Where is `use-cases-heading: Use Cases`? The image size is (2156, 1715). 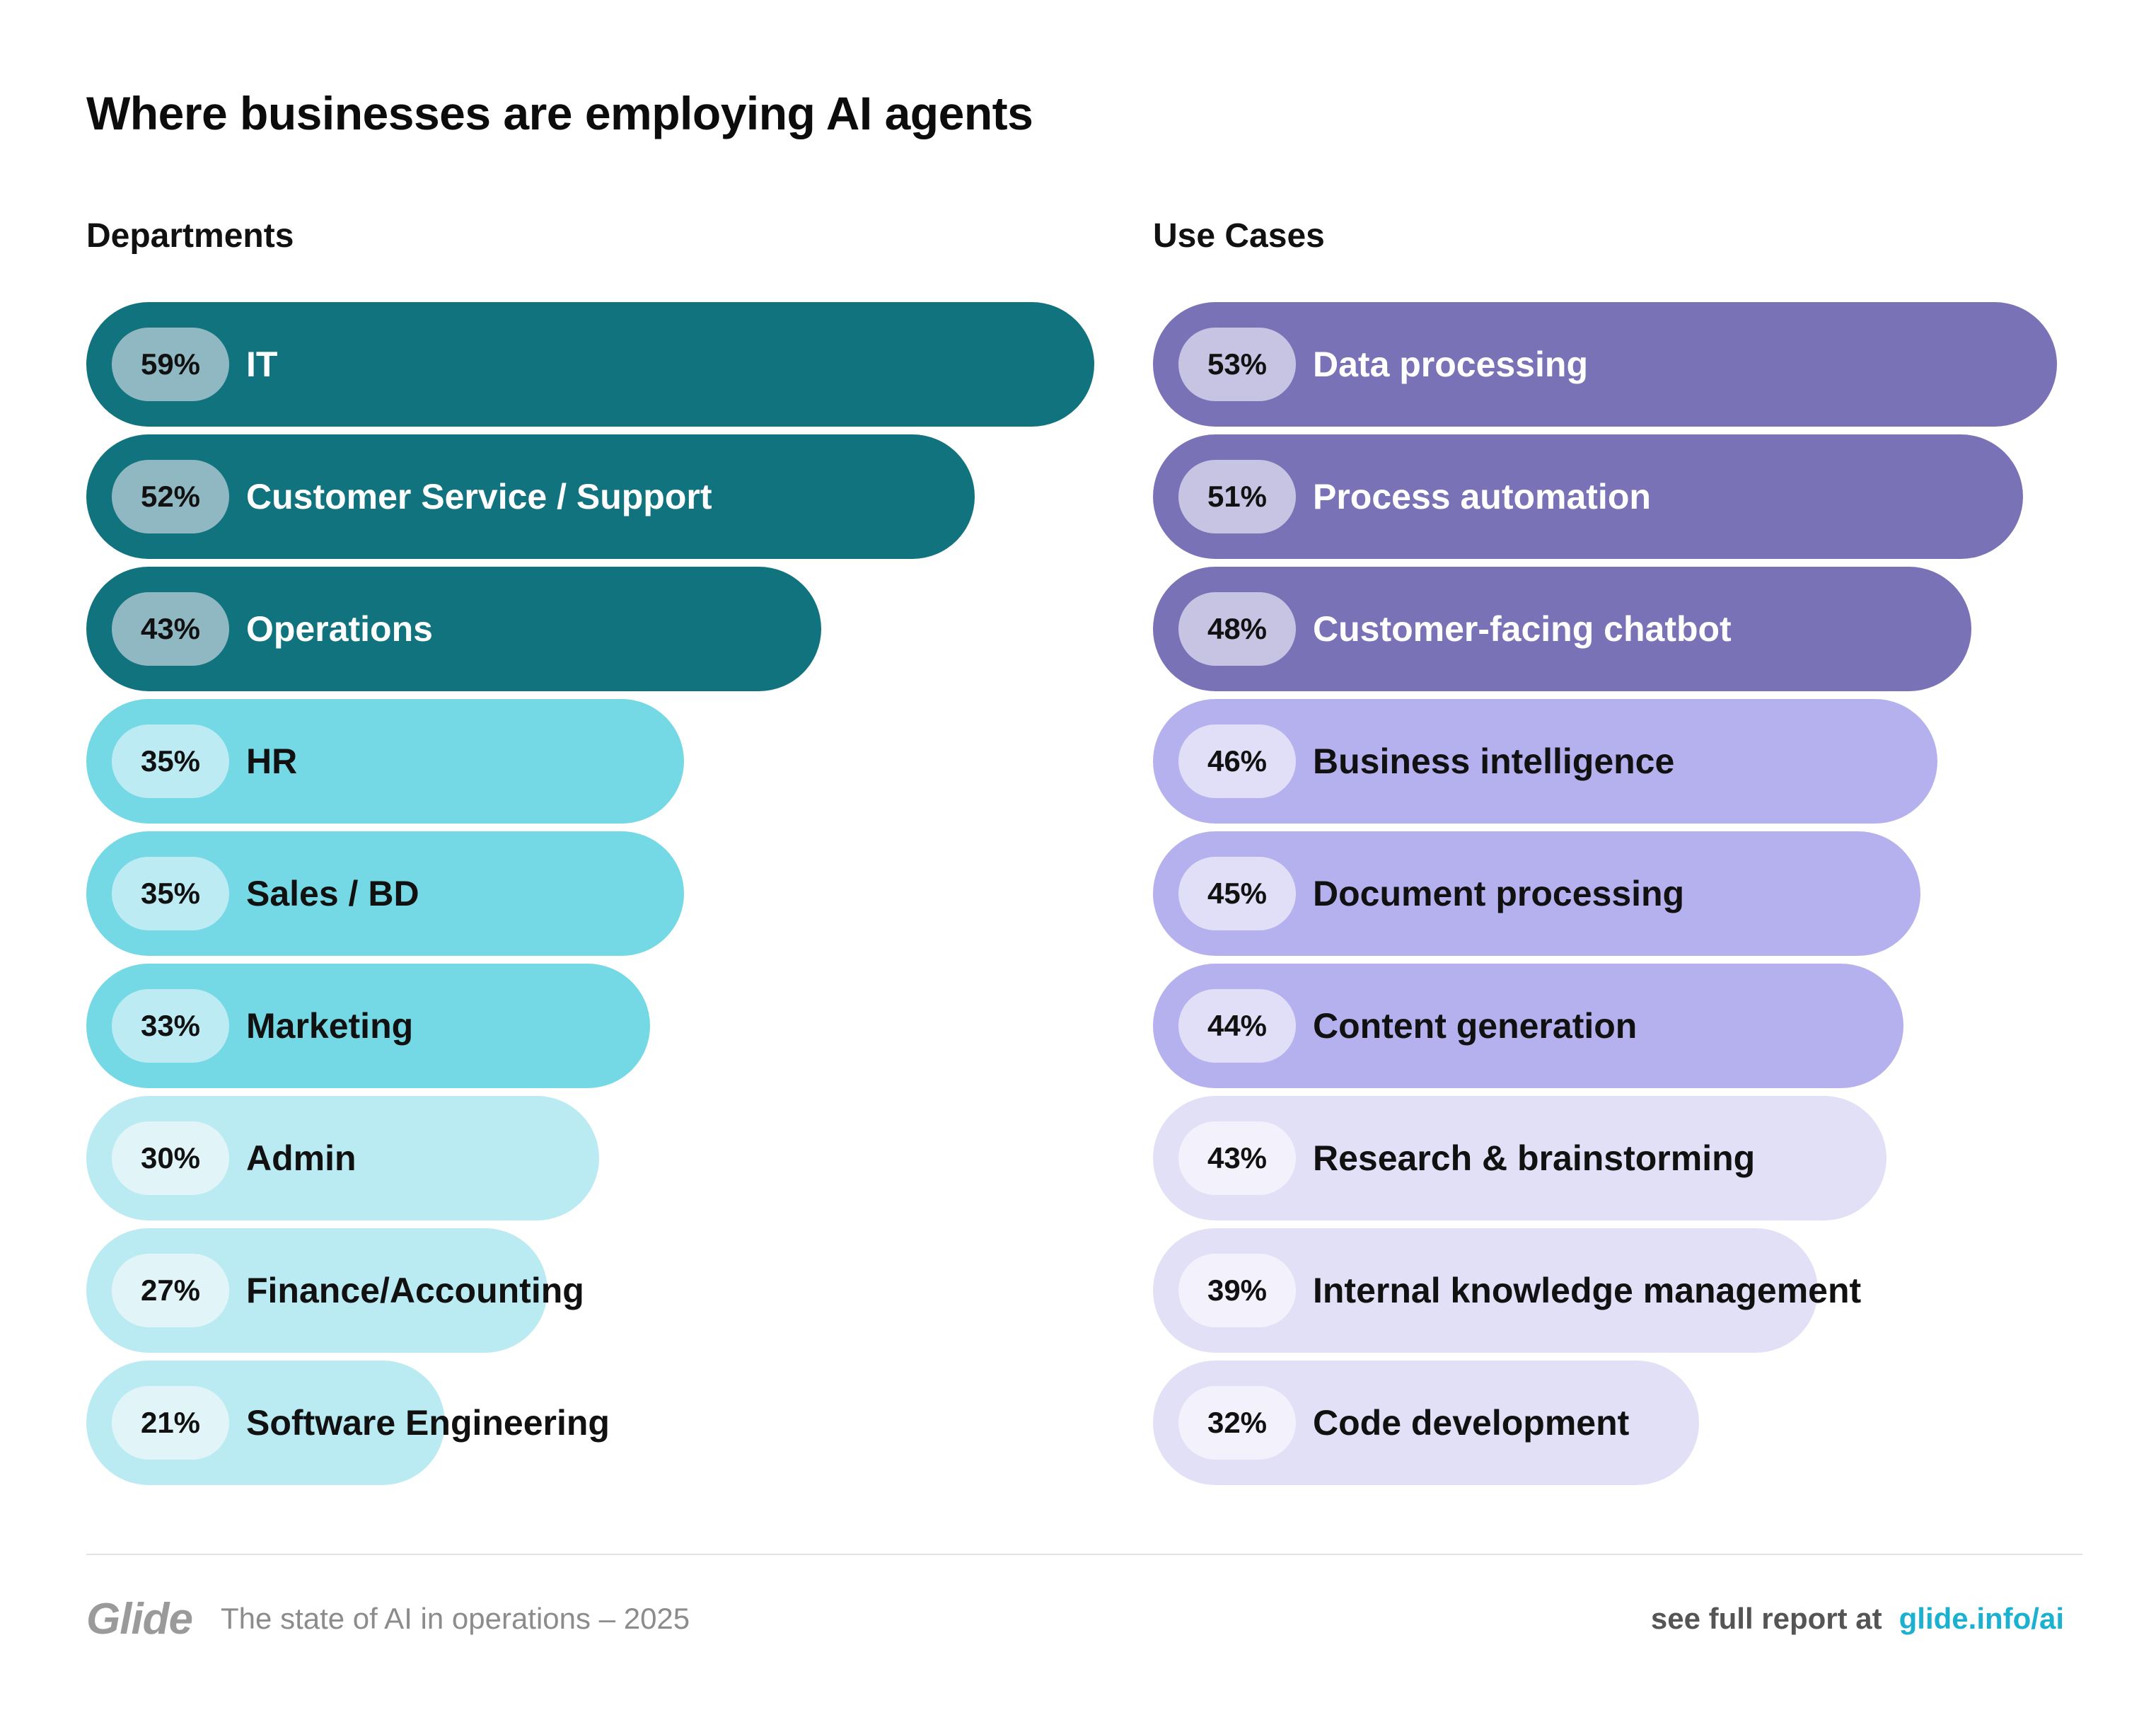
use-cases-heading: Use Cases is located at coordinates (1239, 236).